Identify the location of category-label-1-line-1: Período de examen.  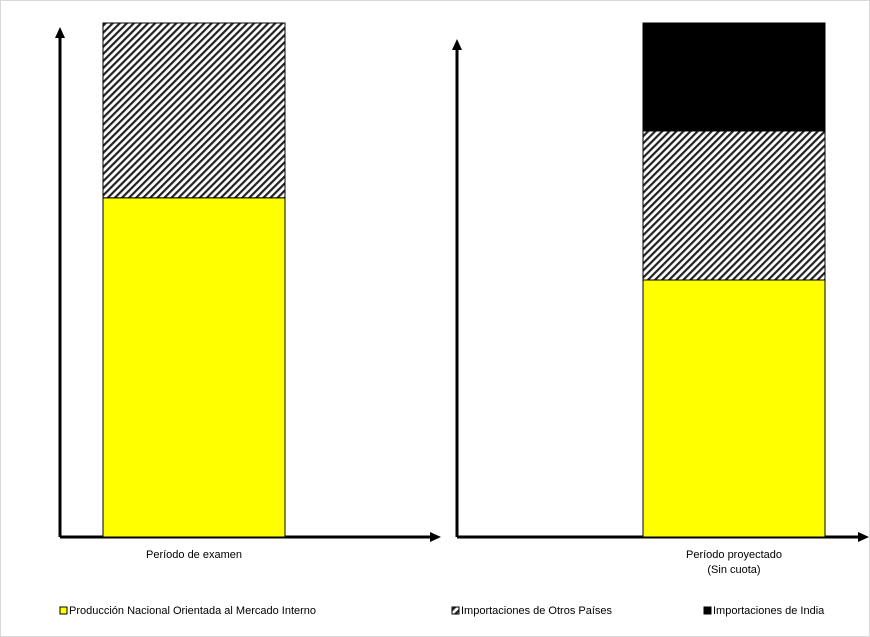
(194, 555).